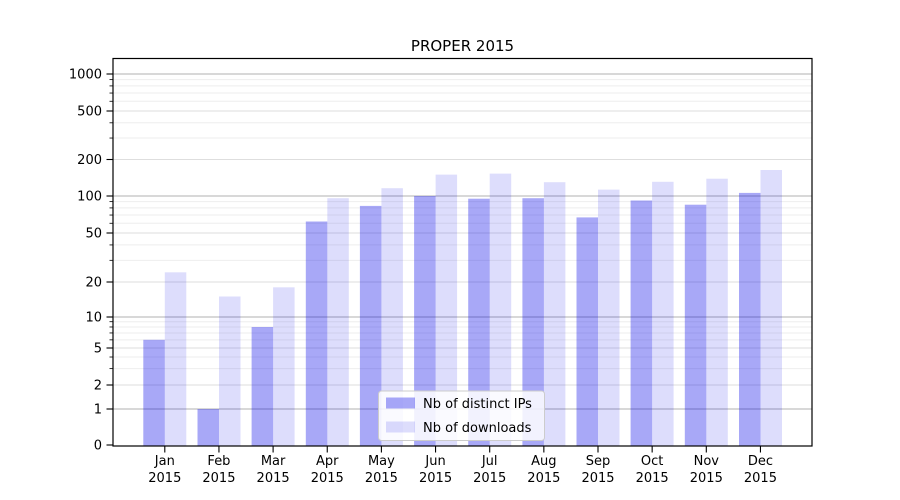 The width and height of the screenshot is (900, 500). Describe the element at coordinates (663, 313) in the screenshot. I see `bar-nb-of-downloads-oct` at that location.